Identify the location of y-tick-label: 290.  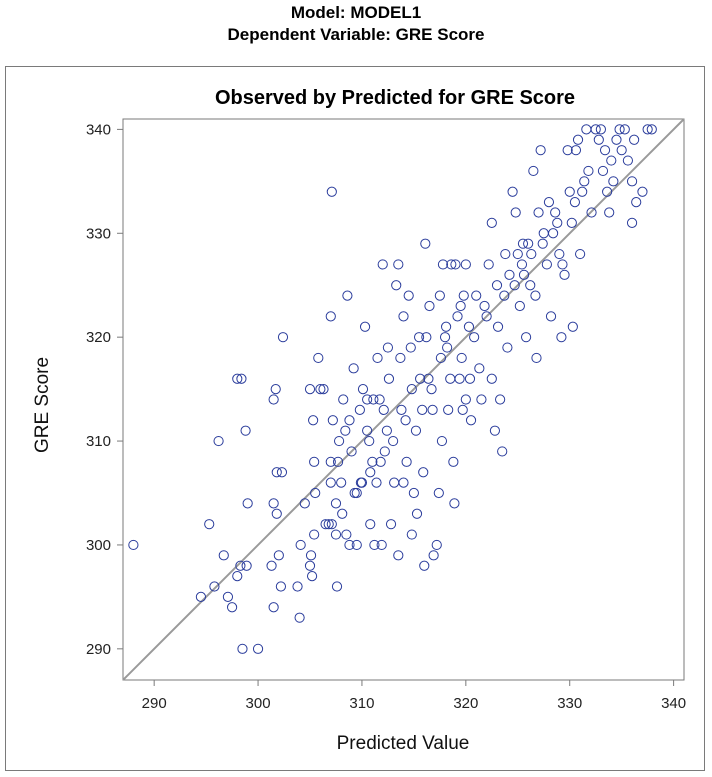
(98, 649).